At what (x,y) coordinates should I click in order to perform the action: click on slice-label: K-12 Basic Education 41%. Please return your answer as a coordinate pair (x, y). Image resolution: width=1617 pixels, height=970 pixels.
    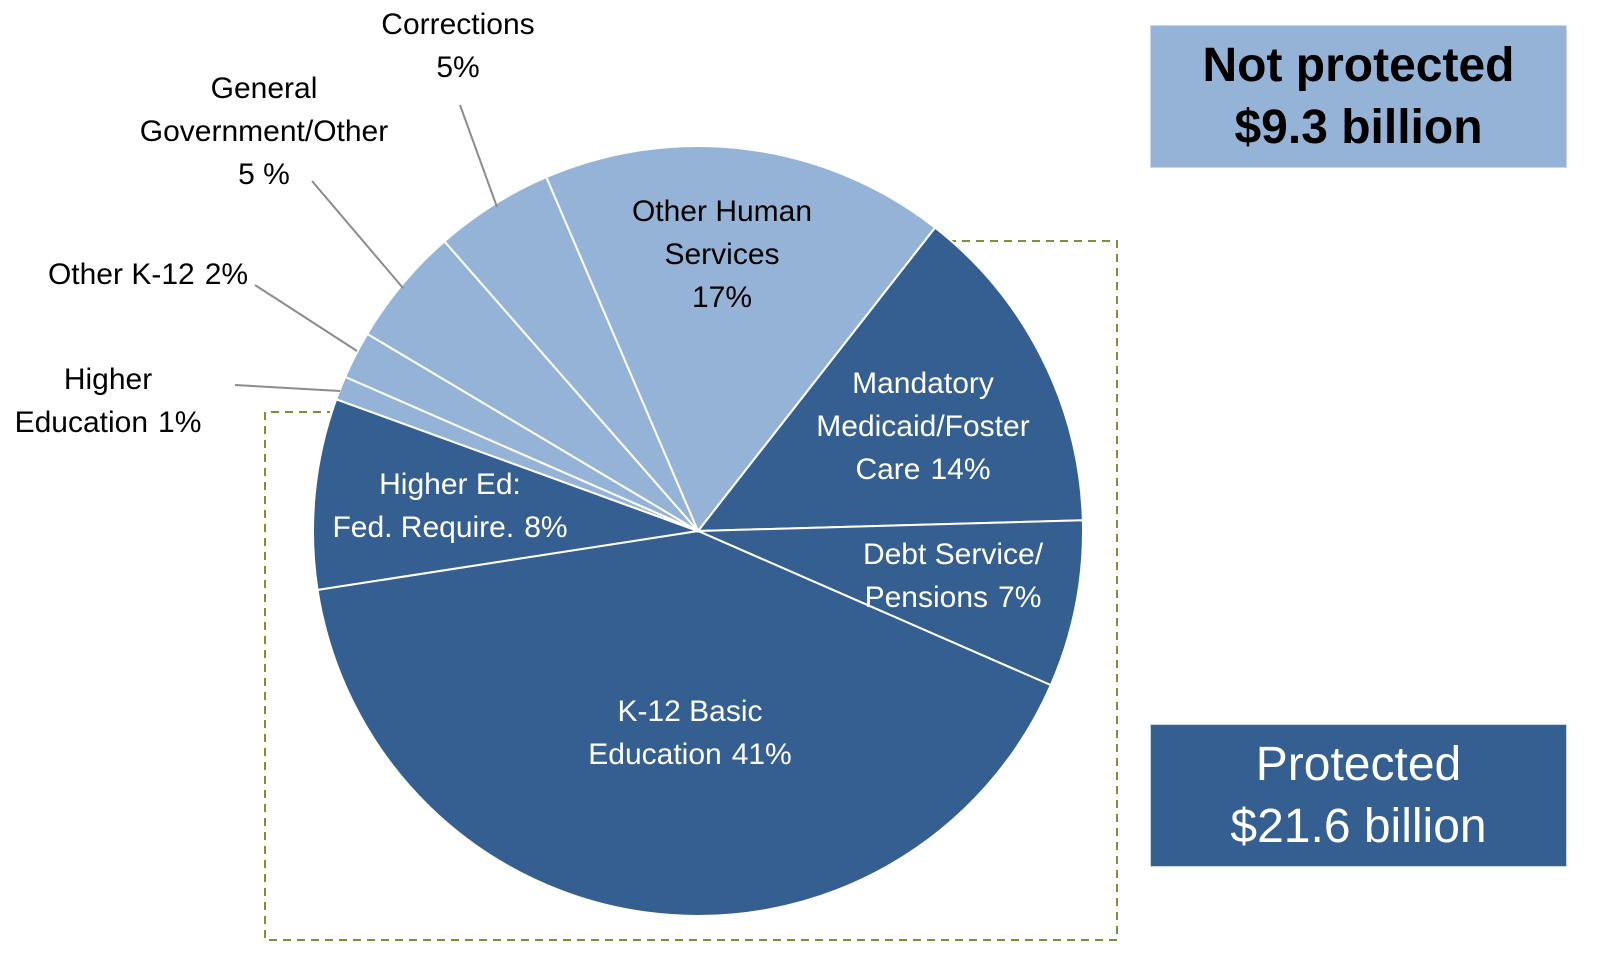
    Looking at the image, I should click on (690, 733).